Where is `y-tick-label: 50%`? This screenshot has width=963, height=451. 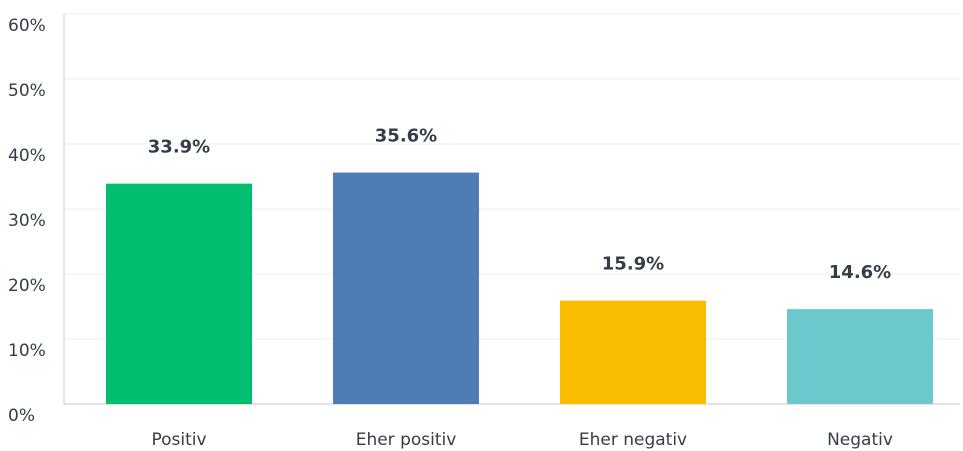 y-tick-label: 50% is located at coordinates (27, 91).